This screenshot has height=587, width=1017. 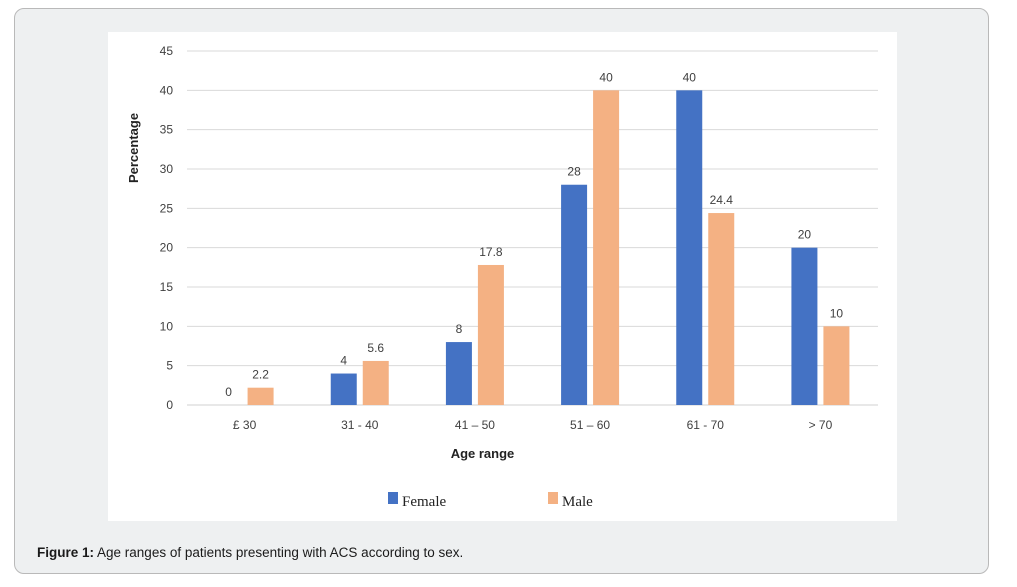 What do you see at coordinates (722, 200) in the screenshot?
I see `data-label: 24.4` at bounding box center [722, 200].